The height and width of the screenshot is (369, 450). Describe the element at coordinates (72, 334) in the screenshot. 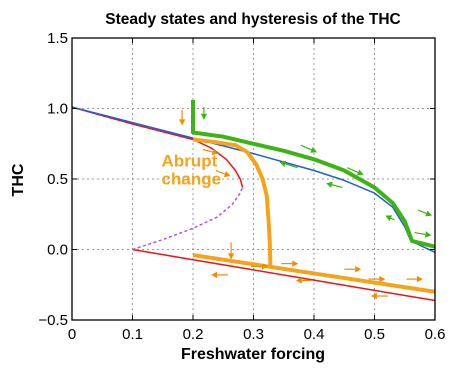

I see `x-tick-label: 0` at that location.